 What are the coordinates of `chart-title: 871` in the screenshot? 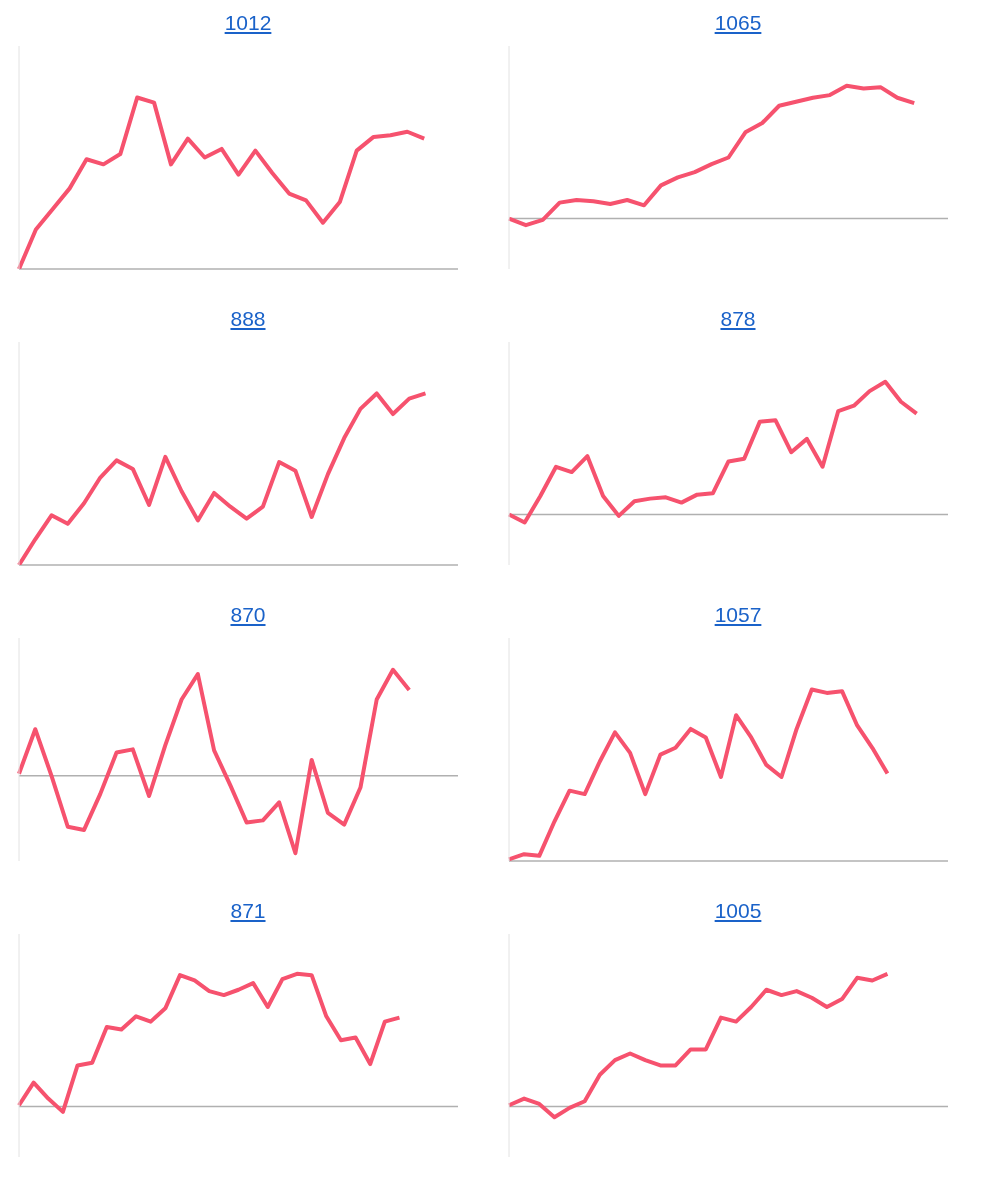 It's located at (248, 911).